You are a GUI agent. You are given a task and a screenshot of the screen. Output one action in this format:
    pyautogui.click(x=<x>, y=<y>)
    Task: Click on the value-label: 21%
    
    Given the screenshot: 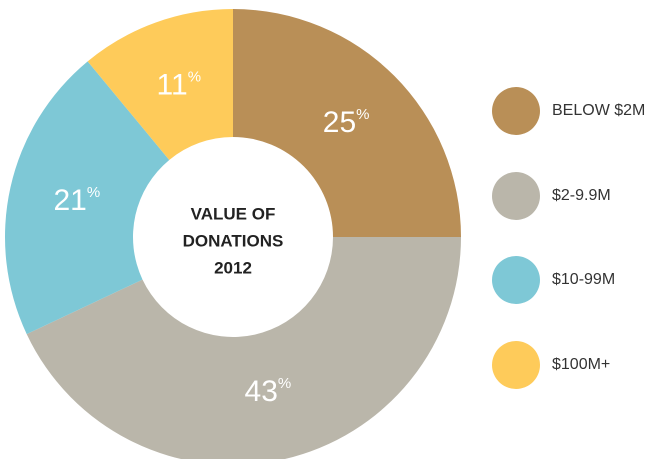 What is the action you would take?
    pyautogui.click(x=76, y=200)
    